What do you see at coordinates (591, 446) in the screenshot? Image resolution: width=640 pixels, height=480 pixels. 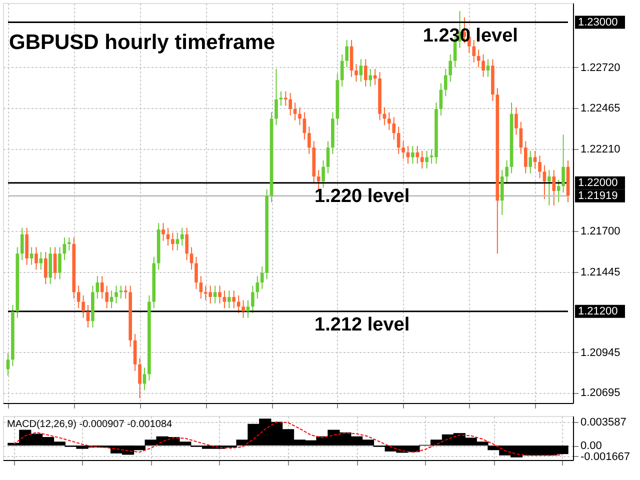 I see `y-tick-label: 0.00` at bounding box center [591, 446].